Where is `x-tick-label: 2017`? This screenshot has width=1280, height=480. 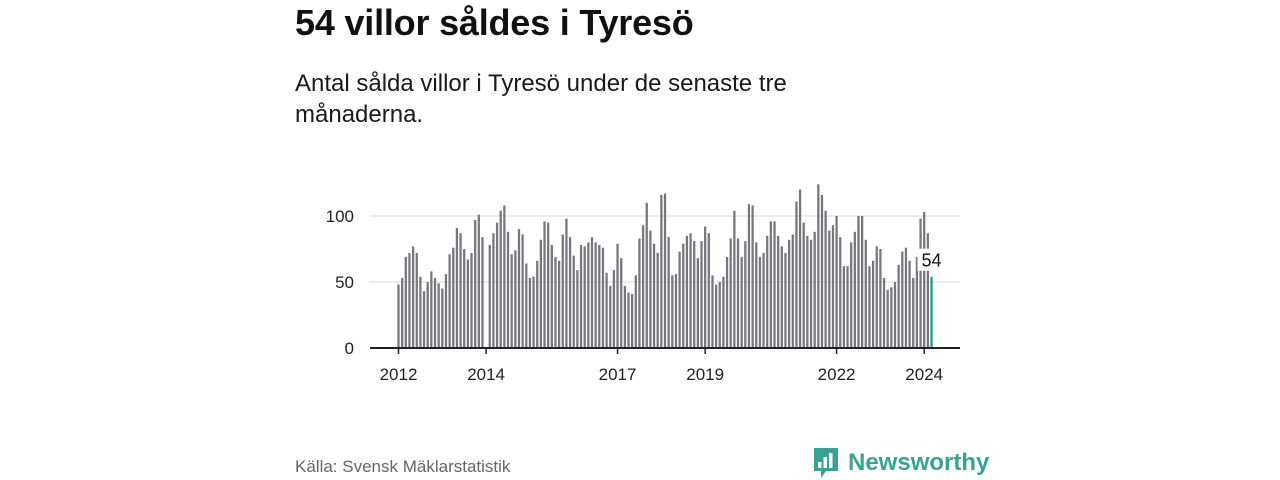 x-tick-label: 2017 is located at coordinates (618, 374).